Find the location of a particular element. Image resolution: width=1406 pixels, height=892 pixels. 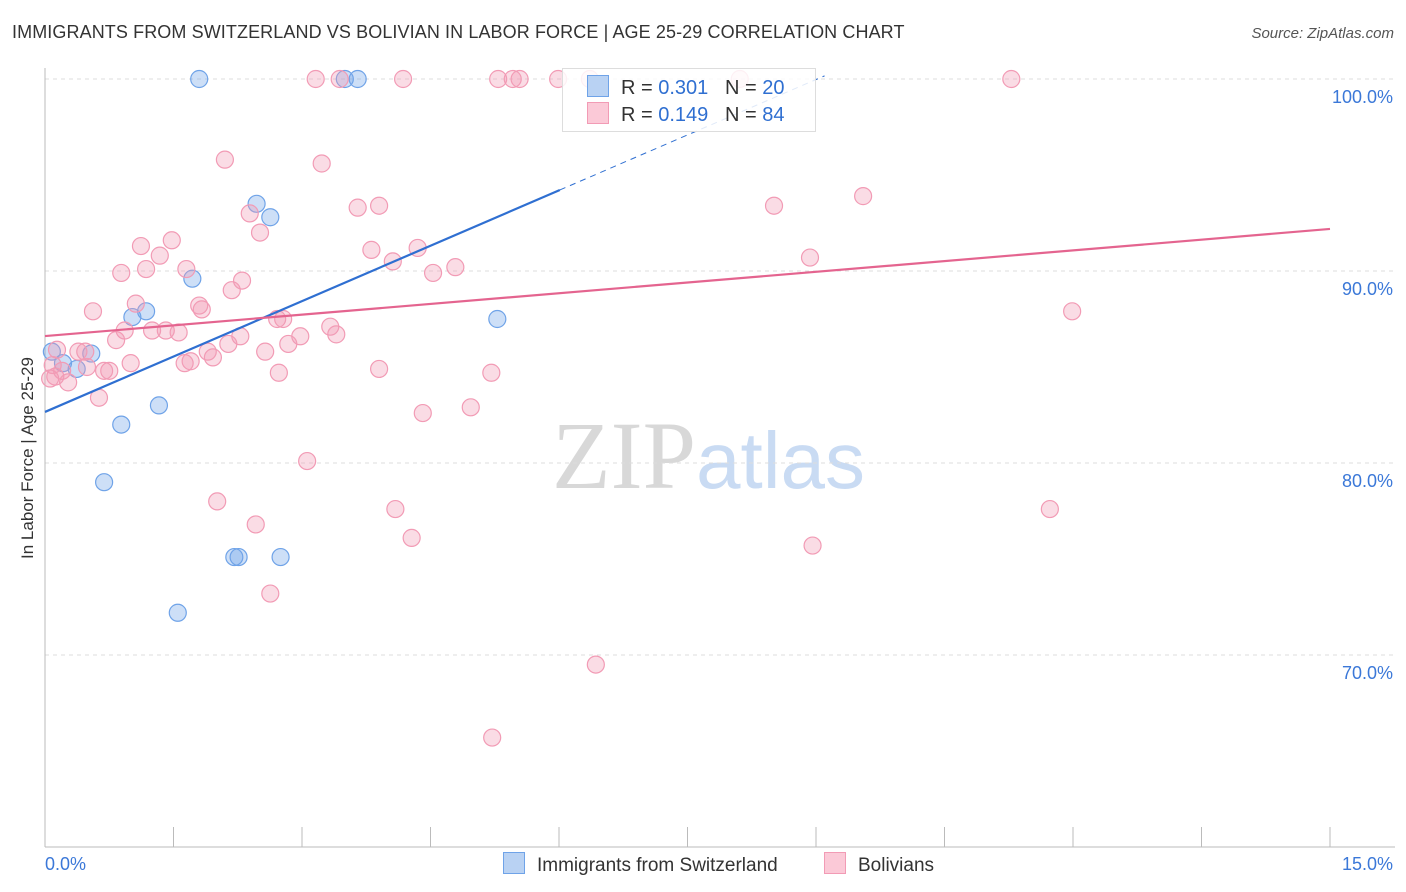

r-value: 0.301 is located at coordinates (683, 88).